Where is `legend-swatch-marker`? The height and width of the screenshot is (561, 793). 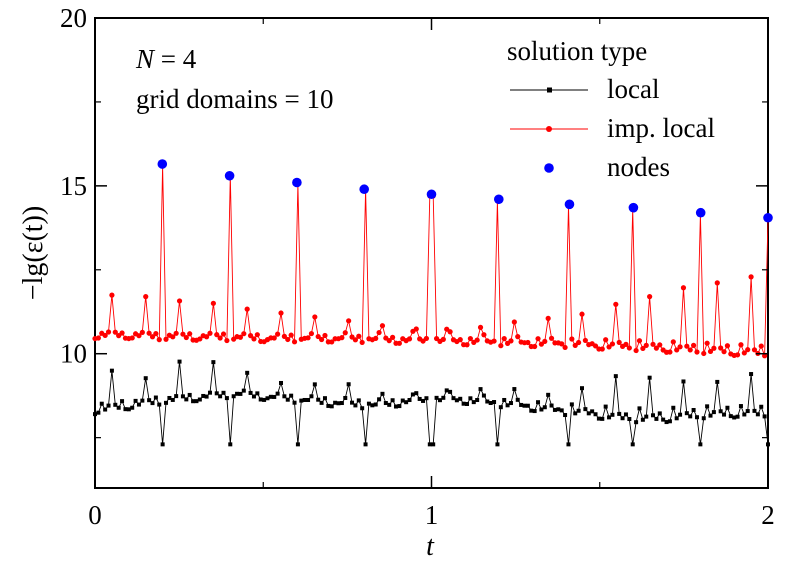
legend-swatch-marker is located at coordinates (549, 168).